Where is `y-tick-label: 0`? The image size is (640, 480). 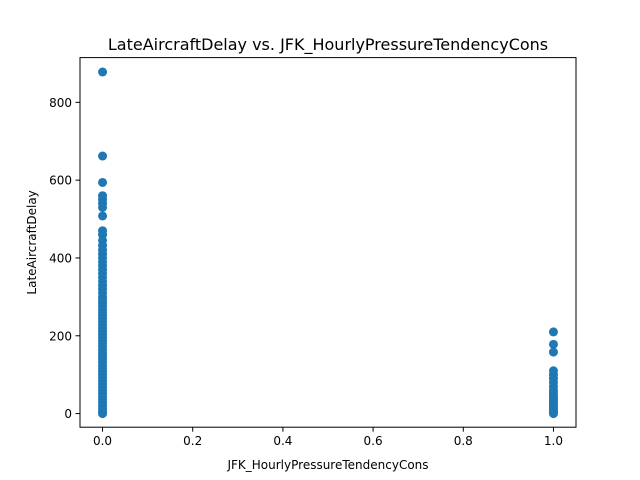
y-tick-label: 0 is located at coordinates (68, 414).